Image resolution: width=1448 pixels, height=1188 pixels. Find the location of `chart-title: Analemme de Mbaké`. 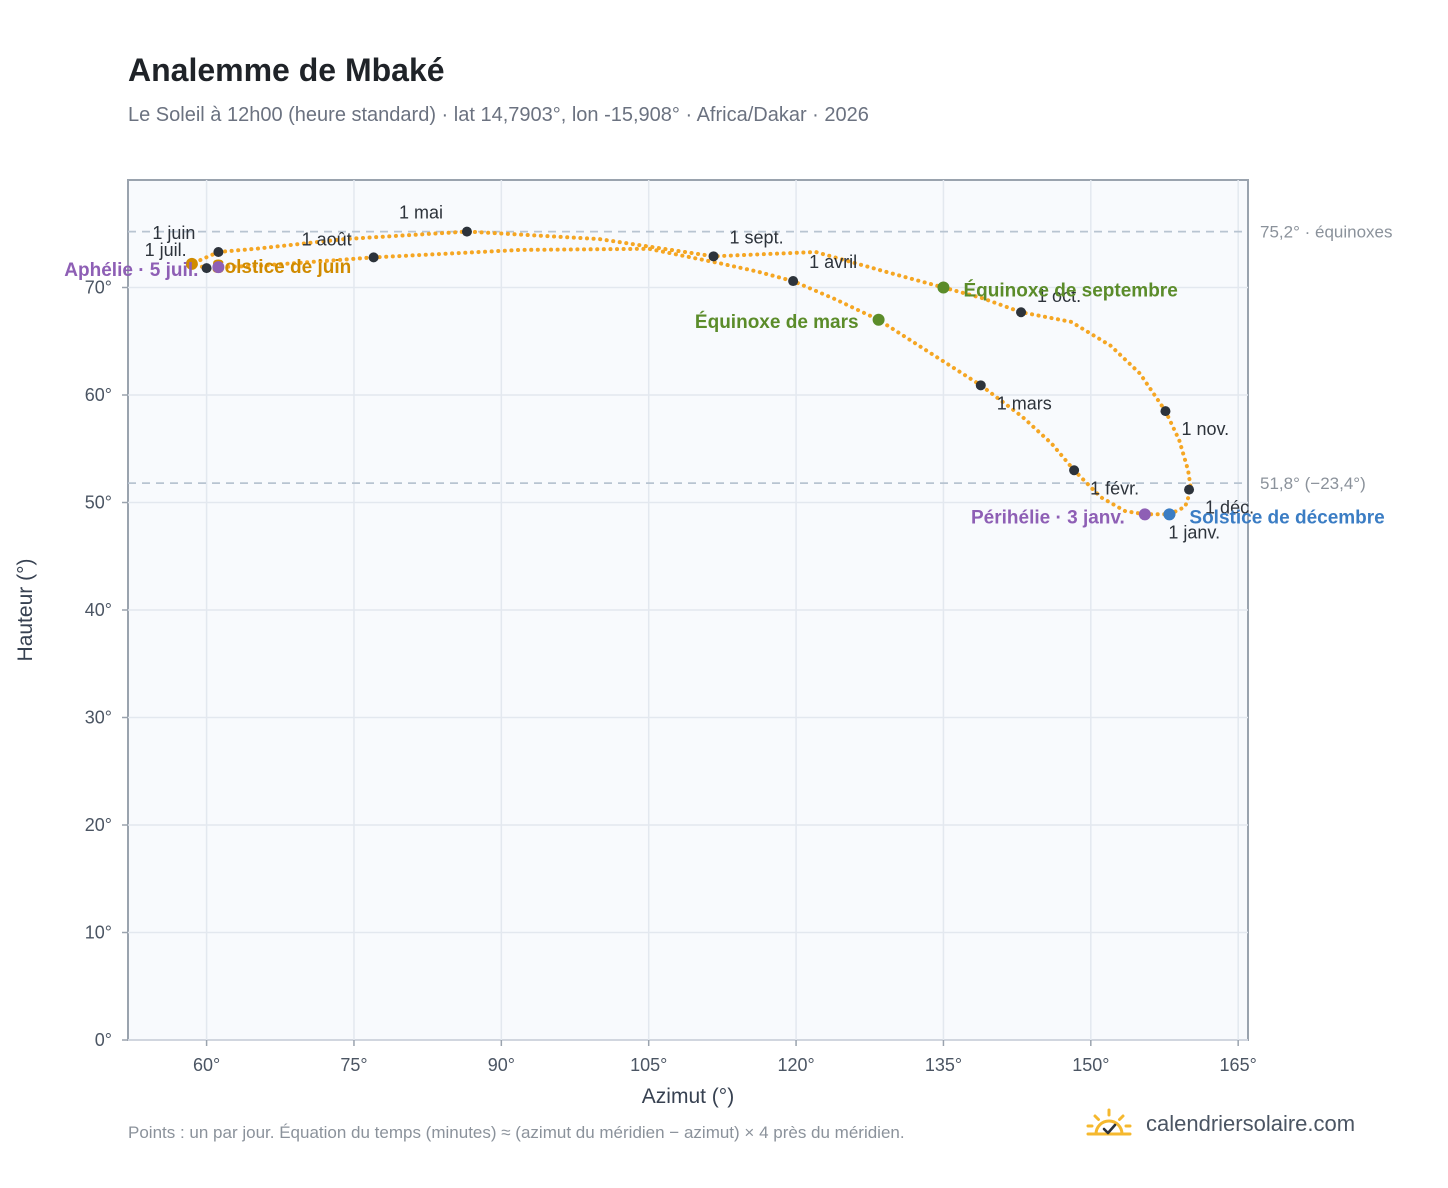

chart-title: Analemme de Mbaké is located at coordinates (286, 70).